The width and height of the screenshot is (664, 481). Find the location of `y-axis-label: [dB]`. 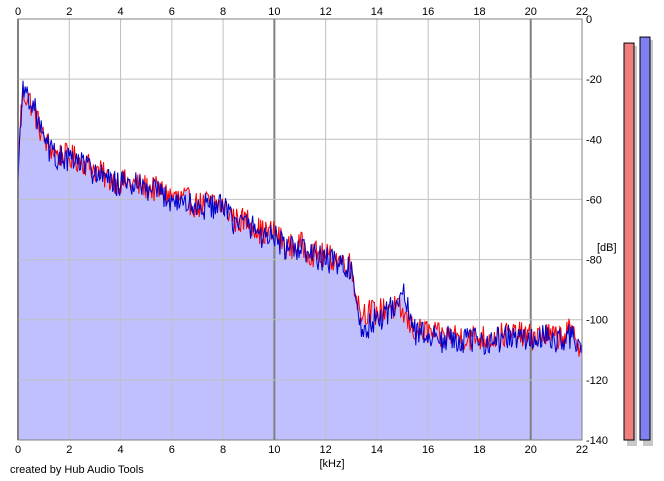

y-axis-label: [dB] is located at coordinates (607, 248).